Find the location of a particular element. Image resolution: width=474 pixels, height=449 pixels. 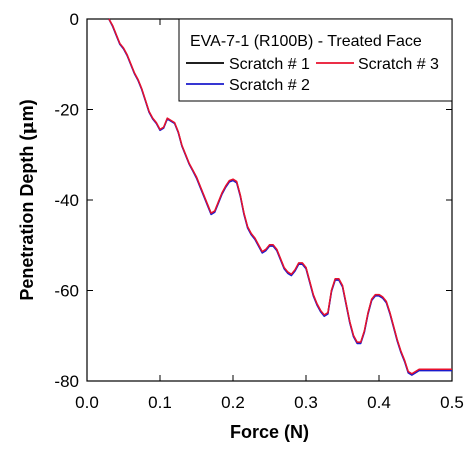

y-tick-label: -40 is located at coordinates (66, 200).